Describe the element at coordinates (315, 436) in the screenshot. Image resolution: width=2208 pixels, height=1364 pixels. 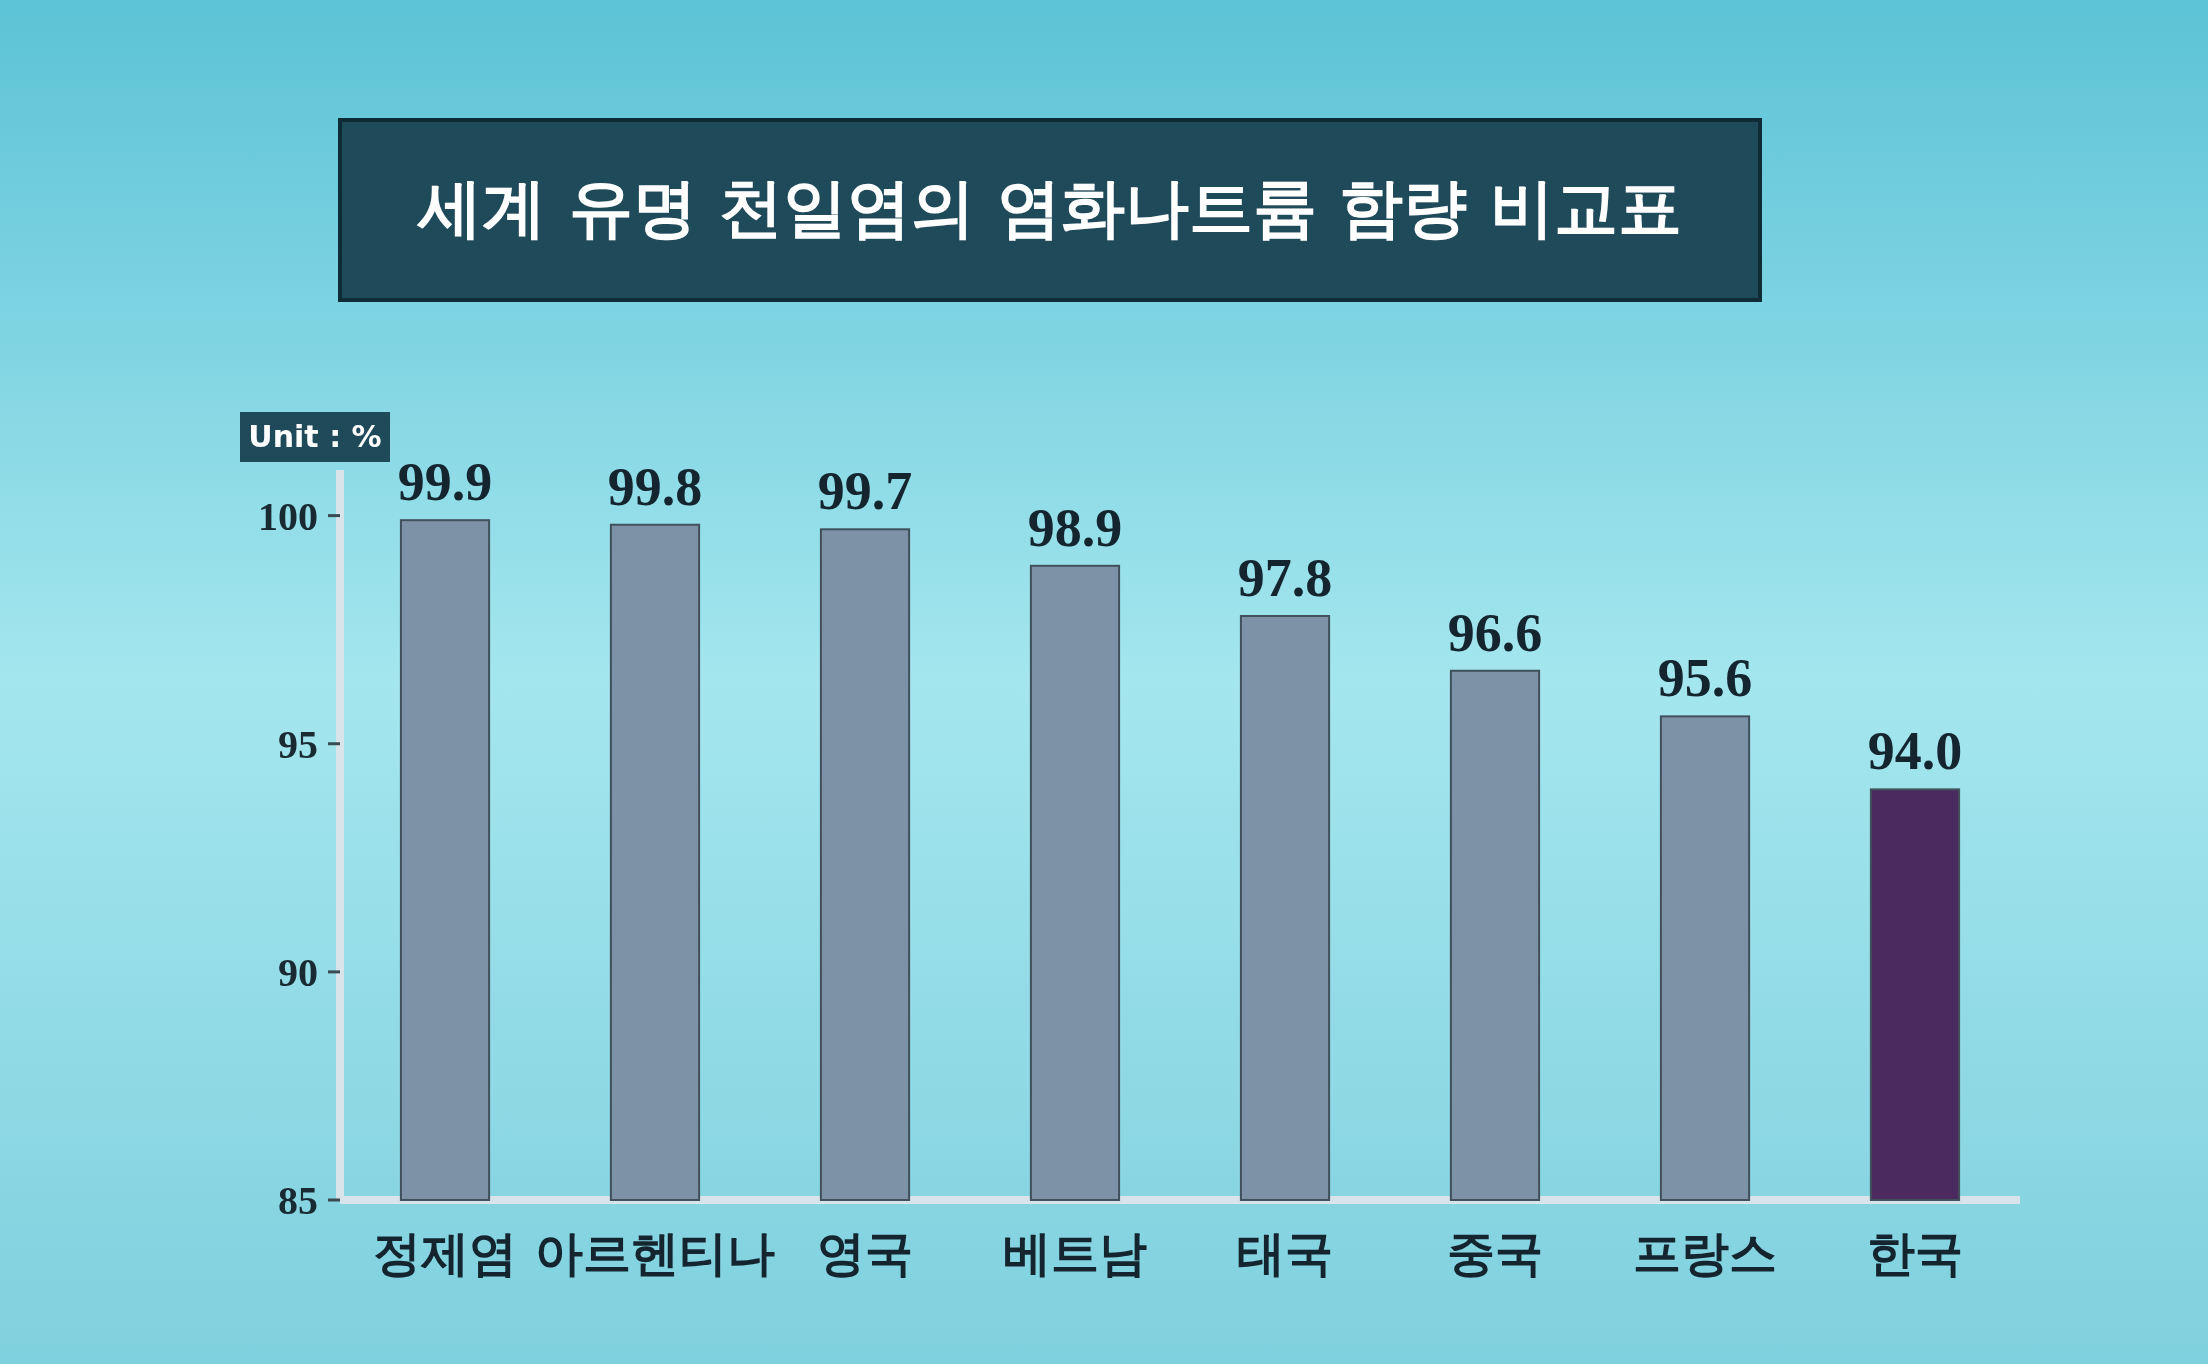
I see `text: Unit : %` at that location.